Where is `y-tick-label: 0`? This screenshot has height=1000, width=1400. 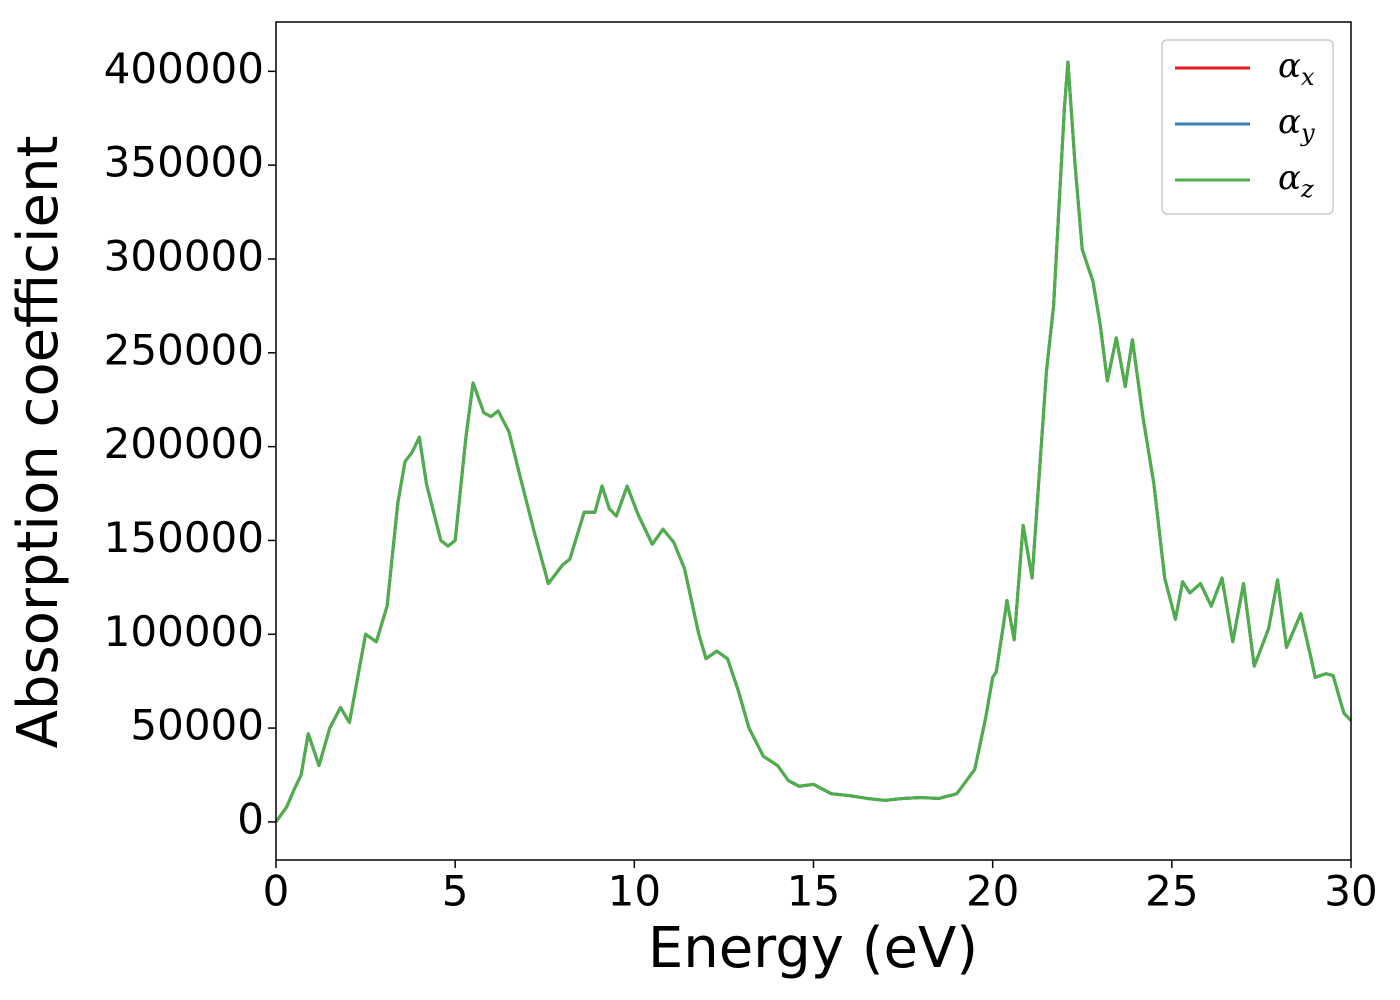 y-tick-label: 0 is located at coordinates (250, 818).